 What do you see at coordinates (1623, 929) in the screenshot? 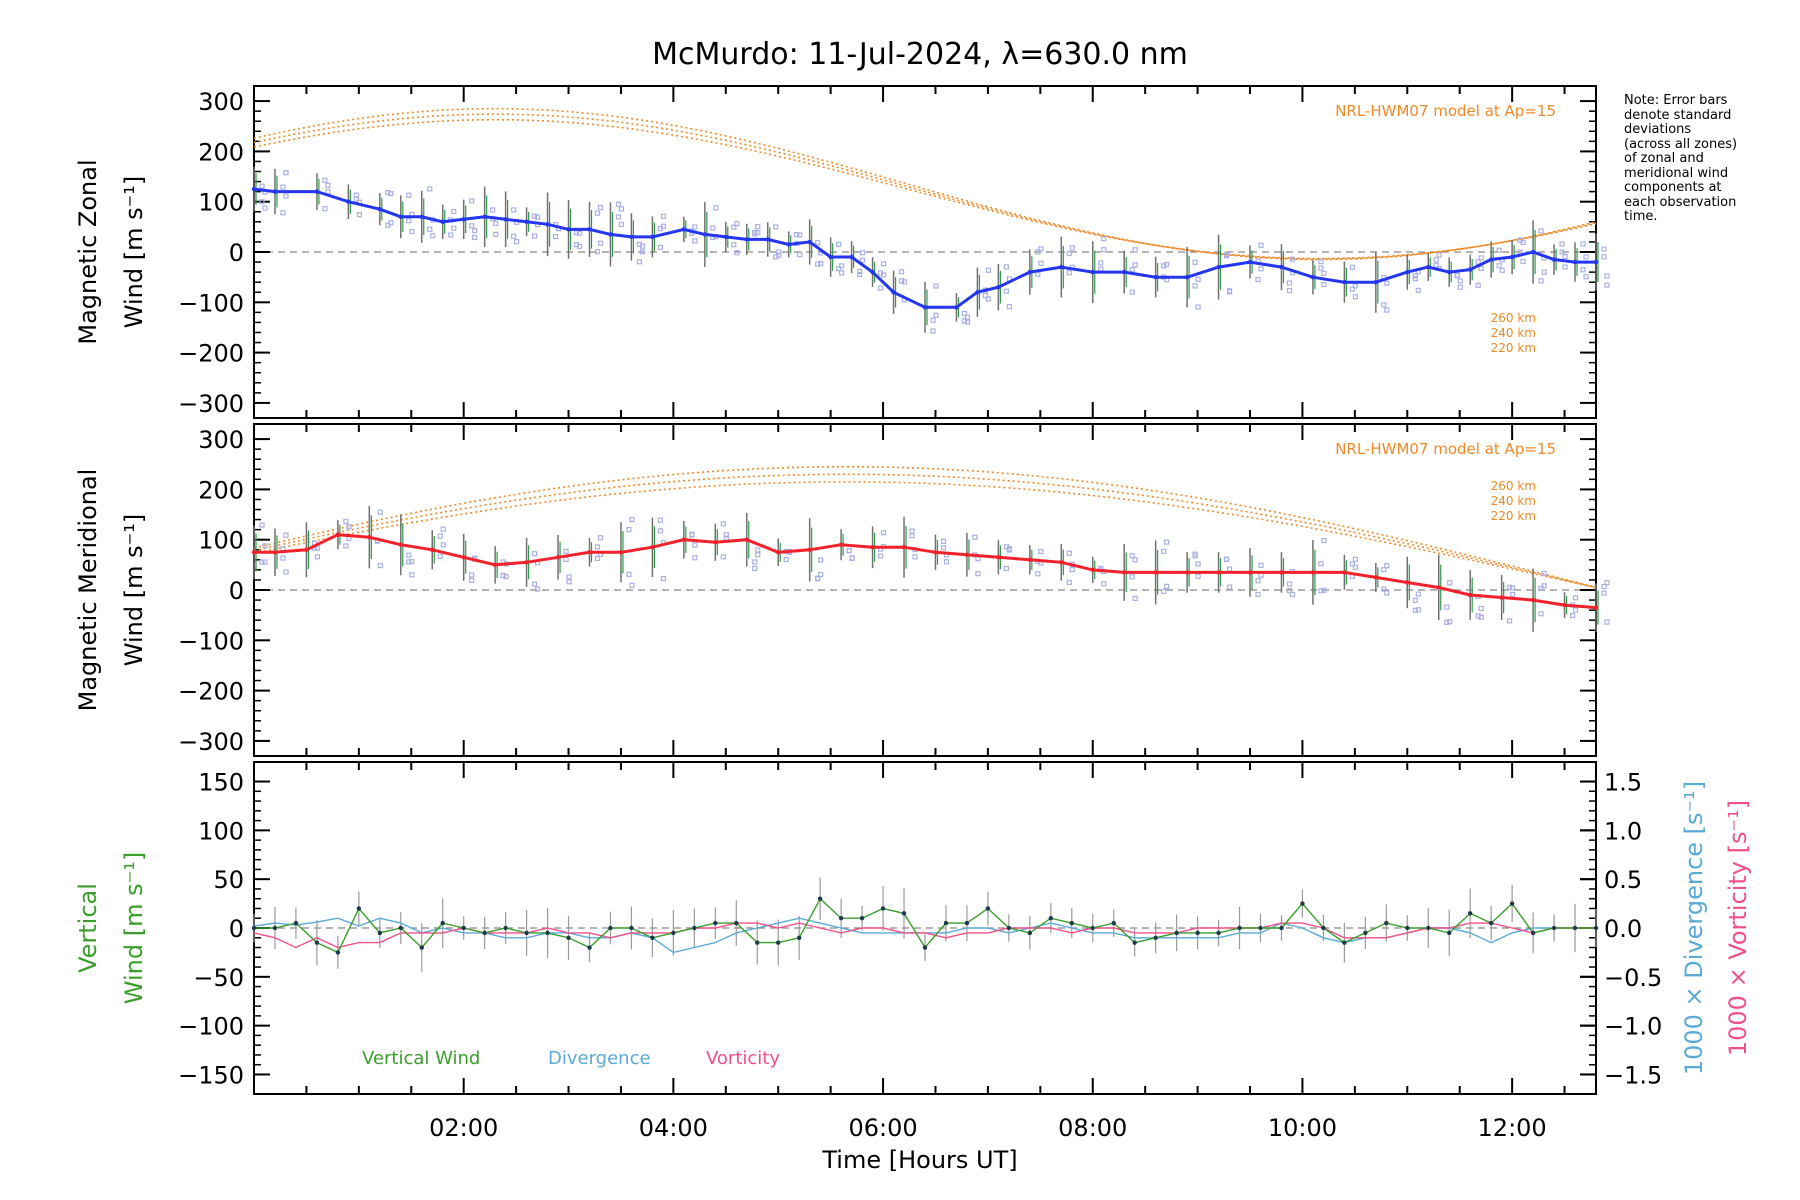
I see `y2-tick-label: 0.0` at bounding box center [1623, 929].